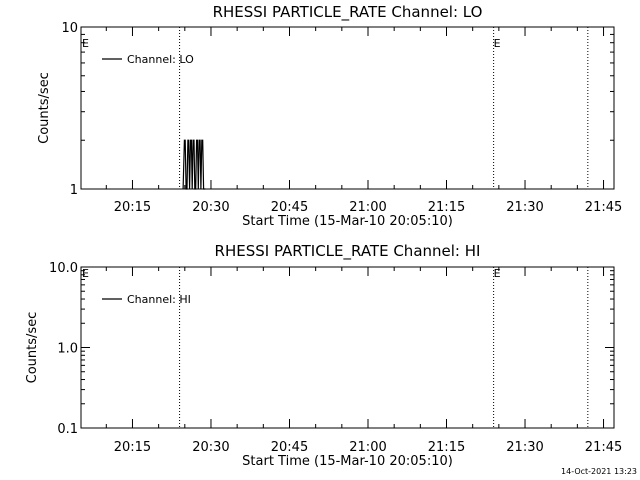 The image size is (640, 480). What do you see at coordinates (67, 429) in the screenshot?
I see `y-tick-label: 0.1` at bounding box center [67, 429].